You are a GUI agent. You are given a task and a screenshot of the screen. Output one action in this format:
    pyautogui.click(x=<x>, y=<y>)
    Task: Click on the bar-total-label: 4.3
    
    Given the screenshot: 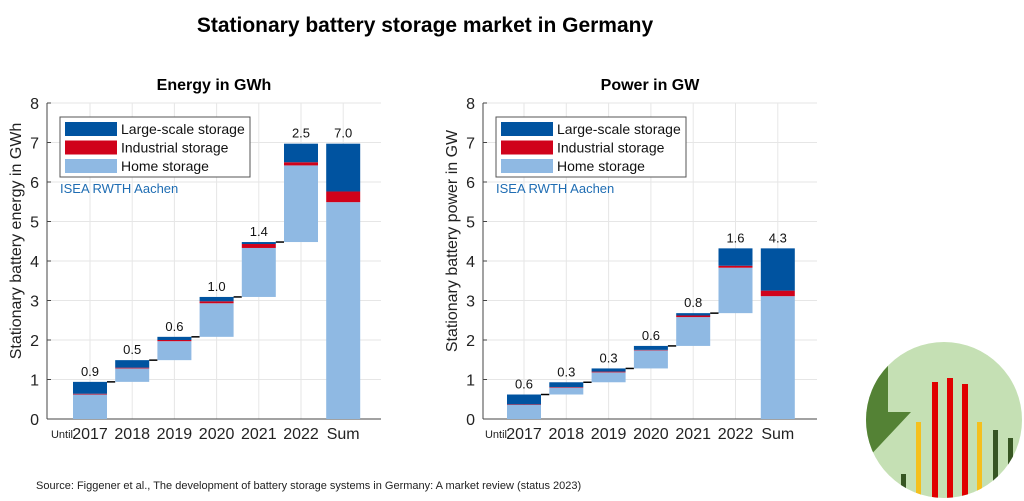 What is the action you would take?
    pyautogui.click(x=778, y=237)
    